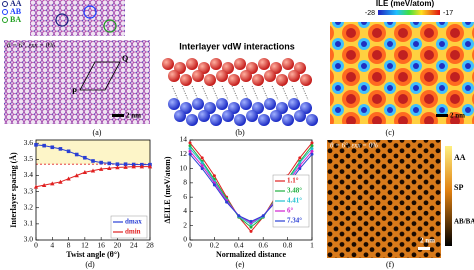  What do you see at coordinates (185, 196) in the screenshot?
I see `y-tick-label: 6` at bounding box center [185, 196].